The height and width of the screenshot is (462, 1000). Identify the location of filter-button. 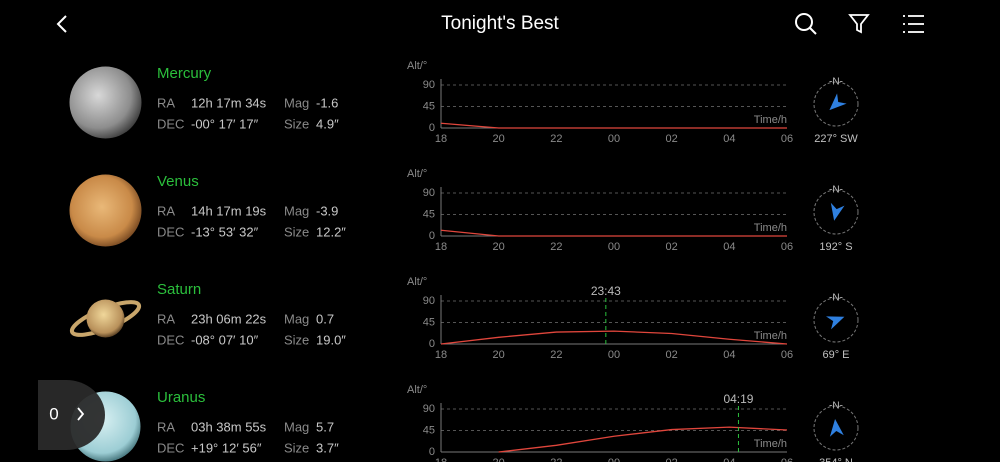
(859, 24).